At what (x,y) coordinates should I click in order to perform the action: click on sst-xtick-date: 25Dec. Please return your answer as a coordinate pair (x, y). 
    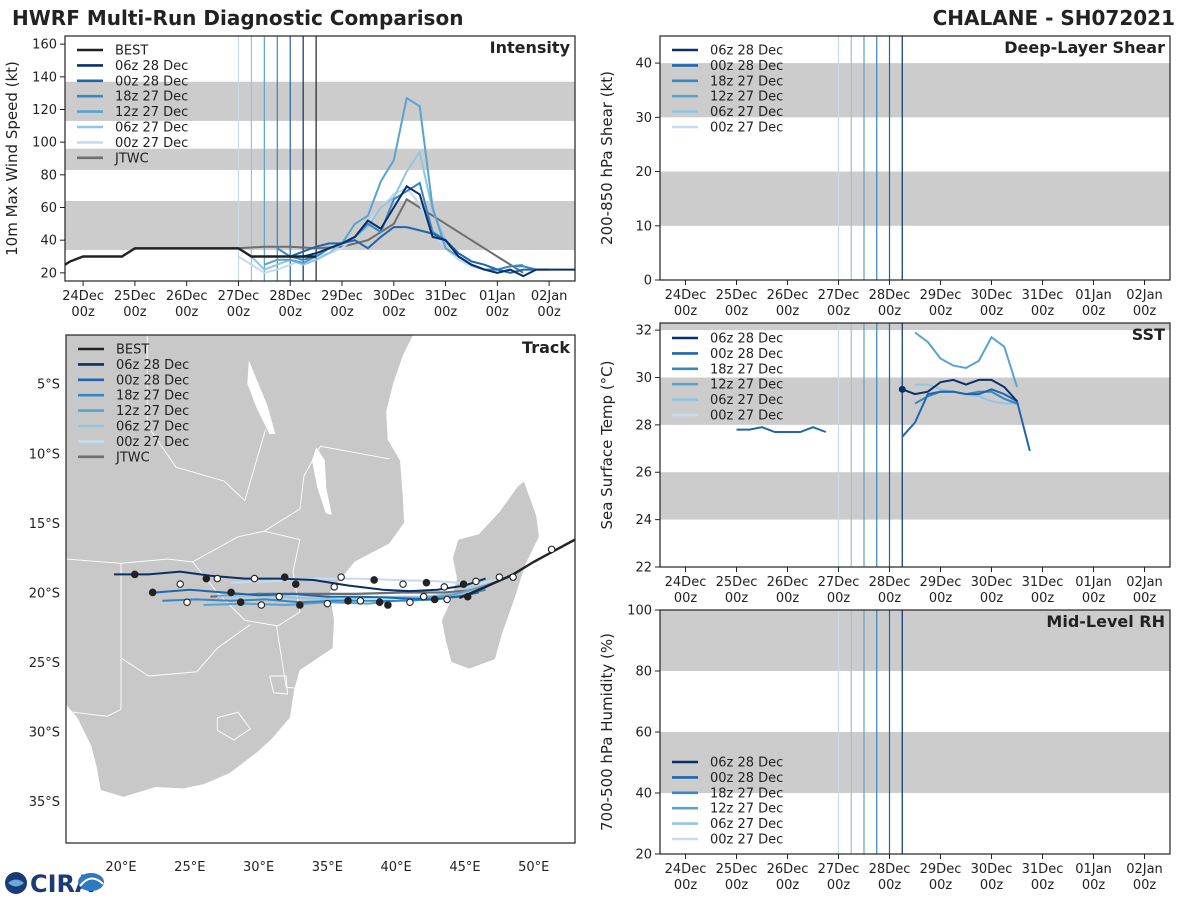
    Looking at the image, I should click on (737, 582).